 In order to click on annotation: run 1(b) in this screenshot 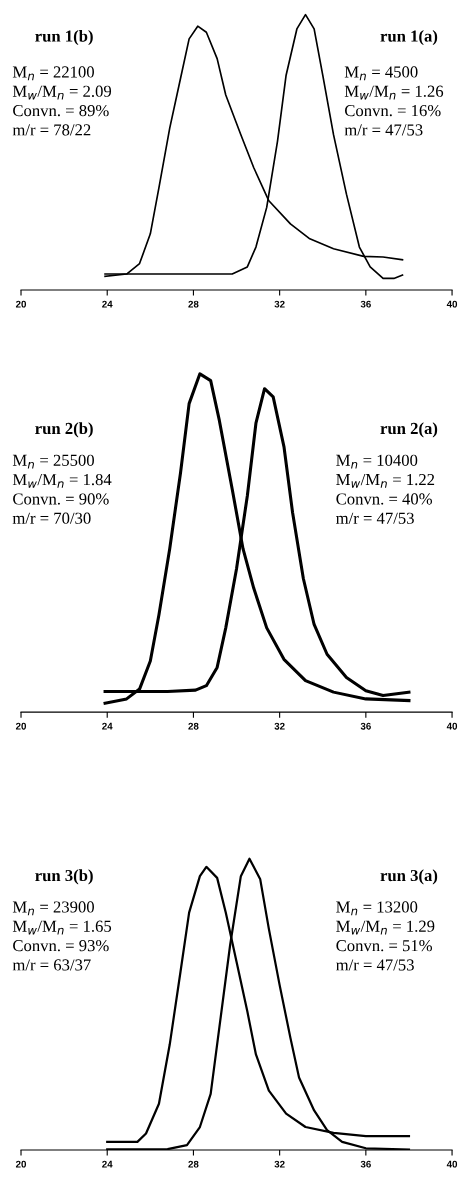, I will do `click(64, 38)`.